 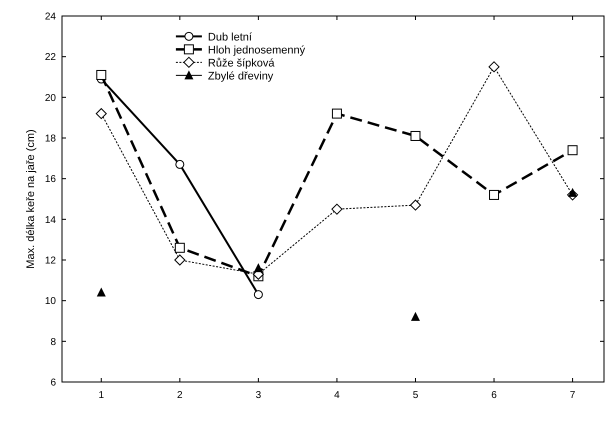 I want to click on x-tick-label: 7, so click(x=573, y=395).